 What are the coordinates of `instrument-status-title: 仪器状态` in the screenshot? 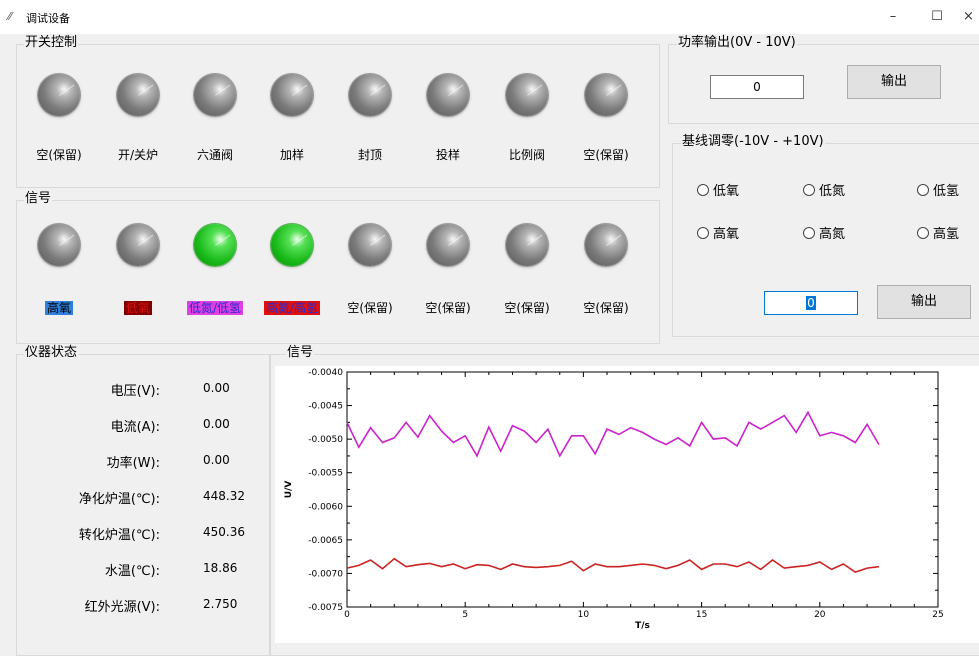 It's located at (51, 353).